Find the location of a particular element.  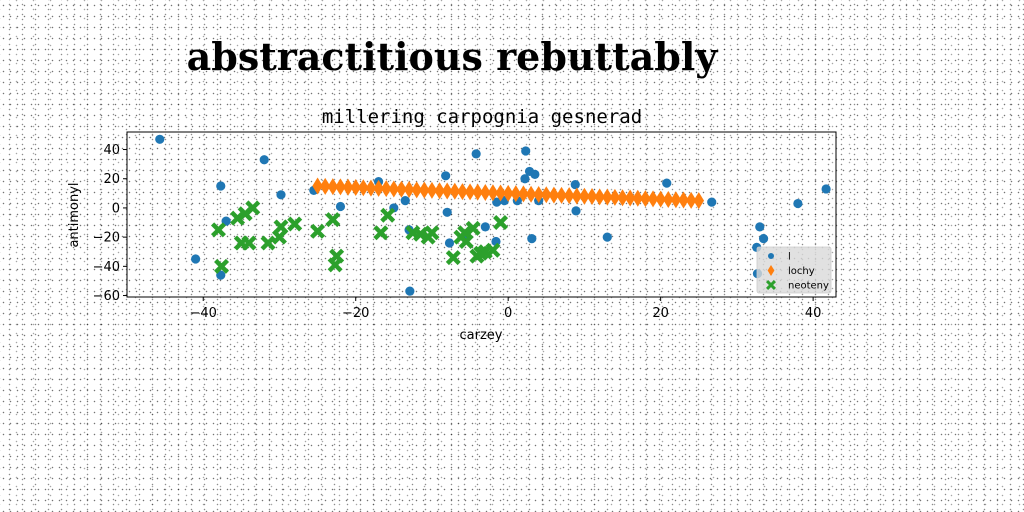

x-tick-label: 40 is located at coordinates (813, 313).